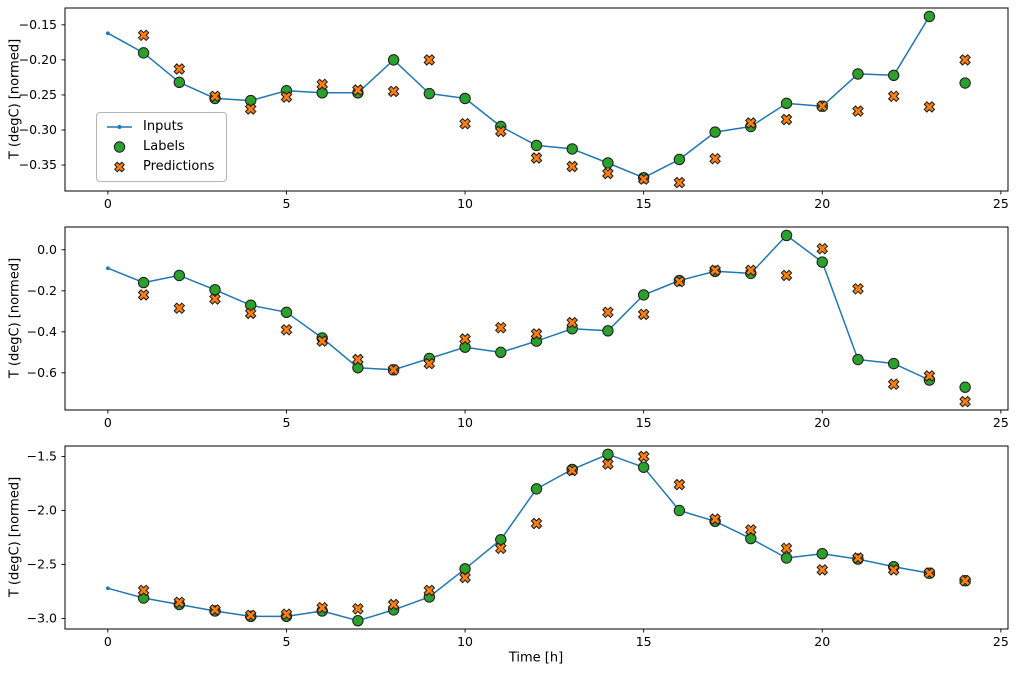  What do you see at coordinates (15, 318) in the screenshot?
I see `ylabel-subplot-2: T (degC) [normed]` at bounding box center [15, 318].